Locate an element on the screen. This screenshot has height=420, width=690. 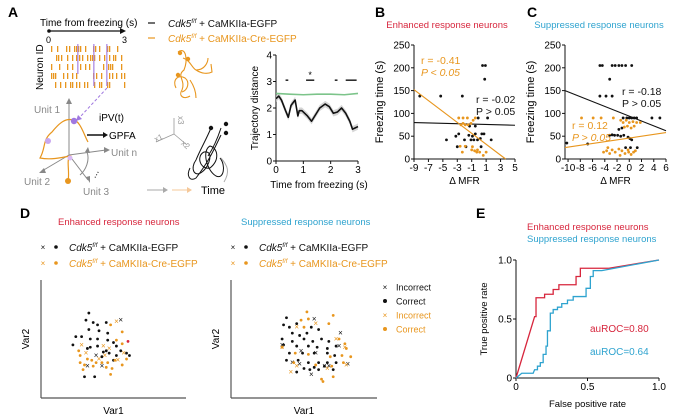
ipv-dashed-arrow is located at coordinates (93, 102).